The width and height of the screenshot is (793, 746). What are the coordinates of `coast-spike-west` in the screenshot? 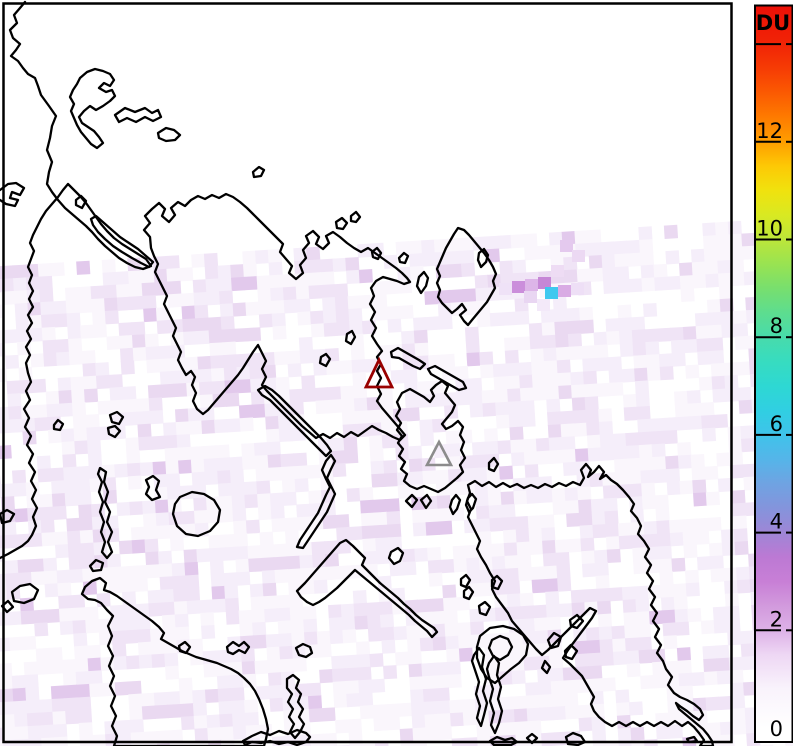 It's located at (479, 687).